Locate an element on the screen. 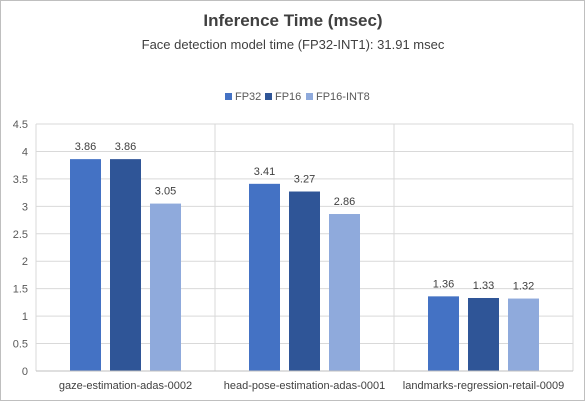 The image size is (585, 402). y-tick-label: 4.5 is located at coordinates (20, 125).